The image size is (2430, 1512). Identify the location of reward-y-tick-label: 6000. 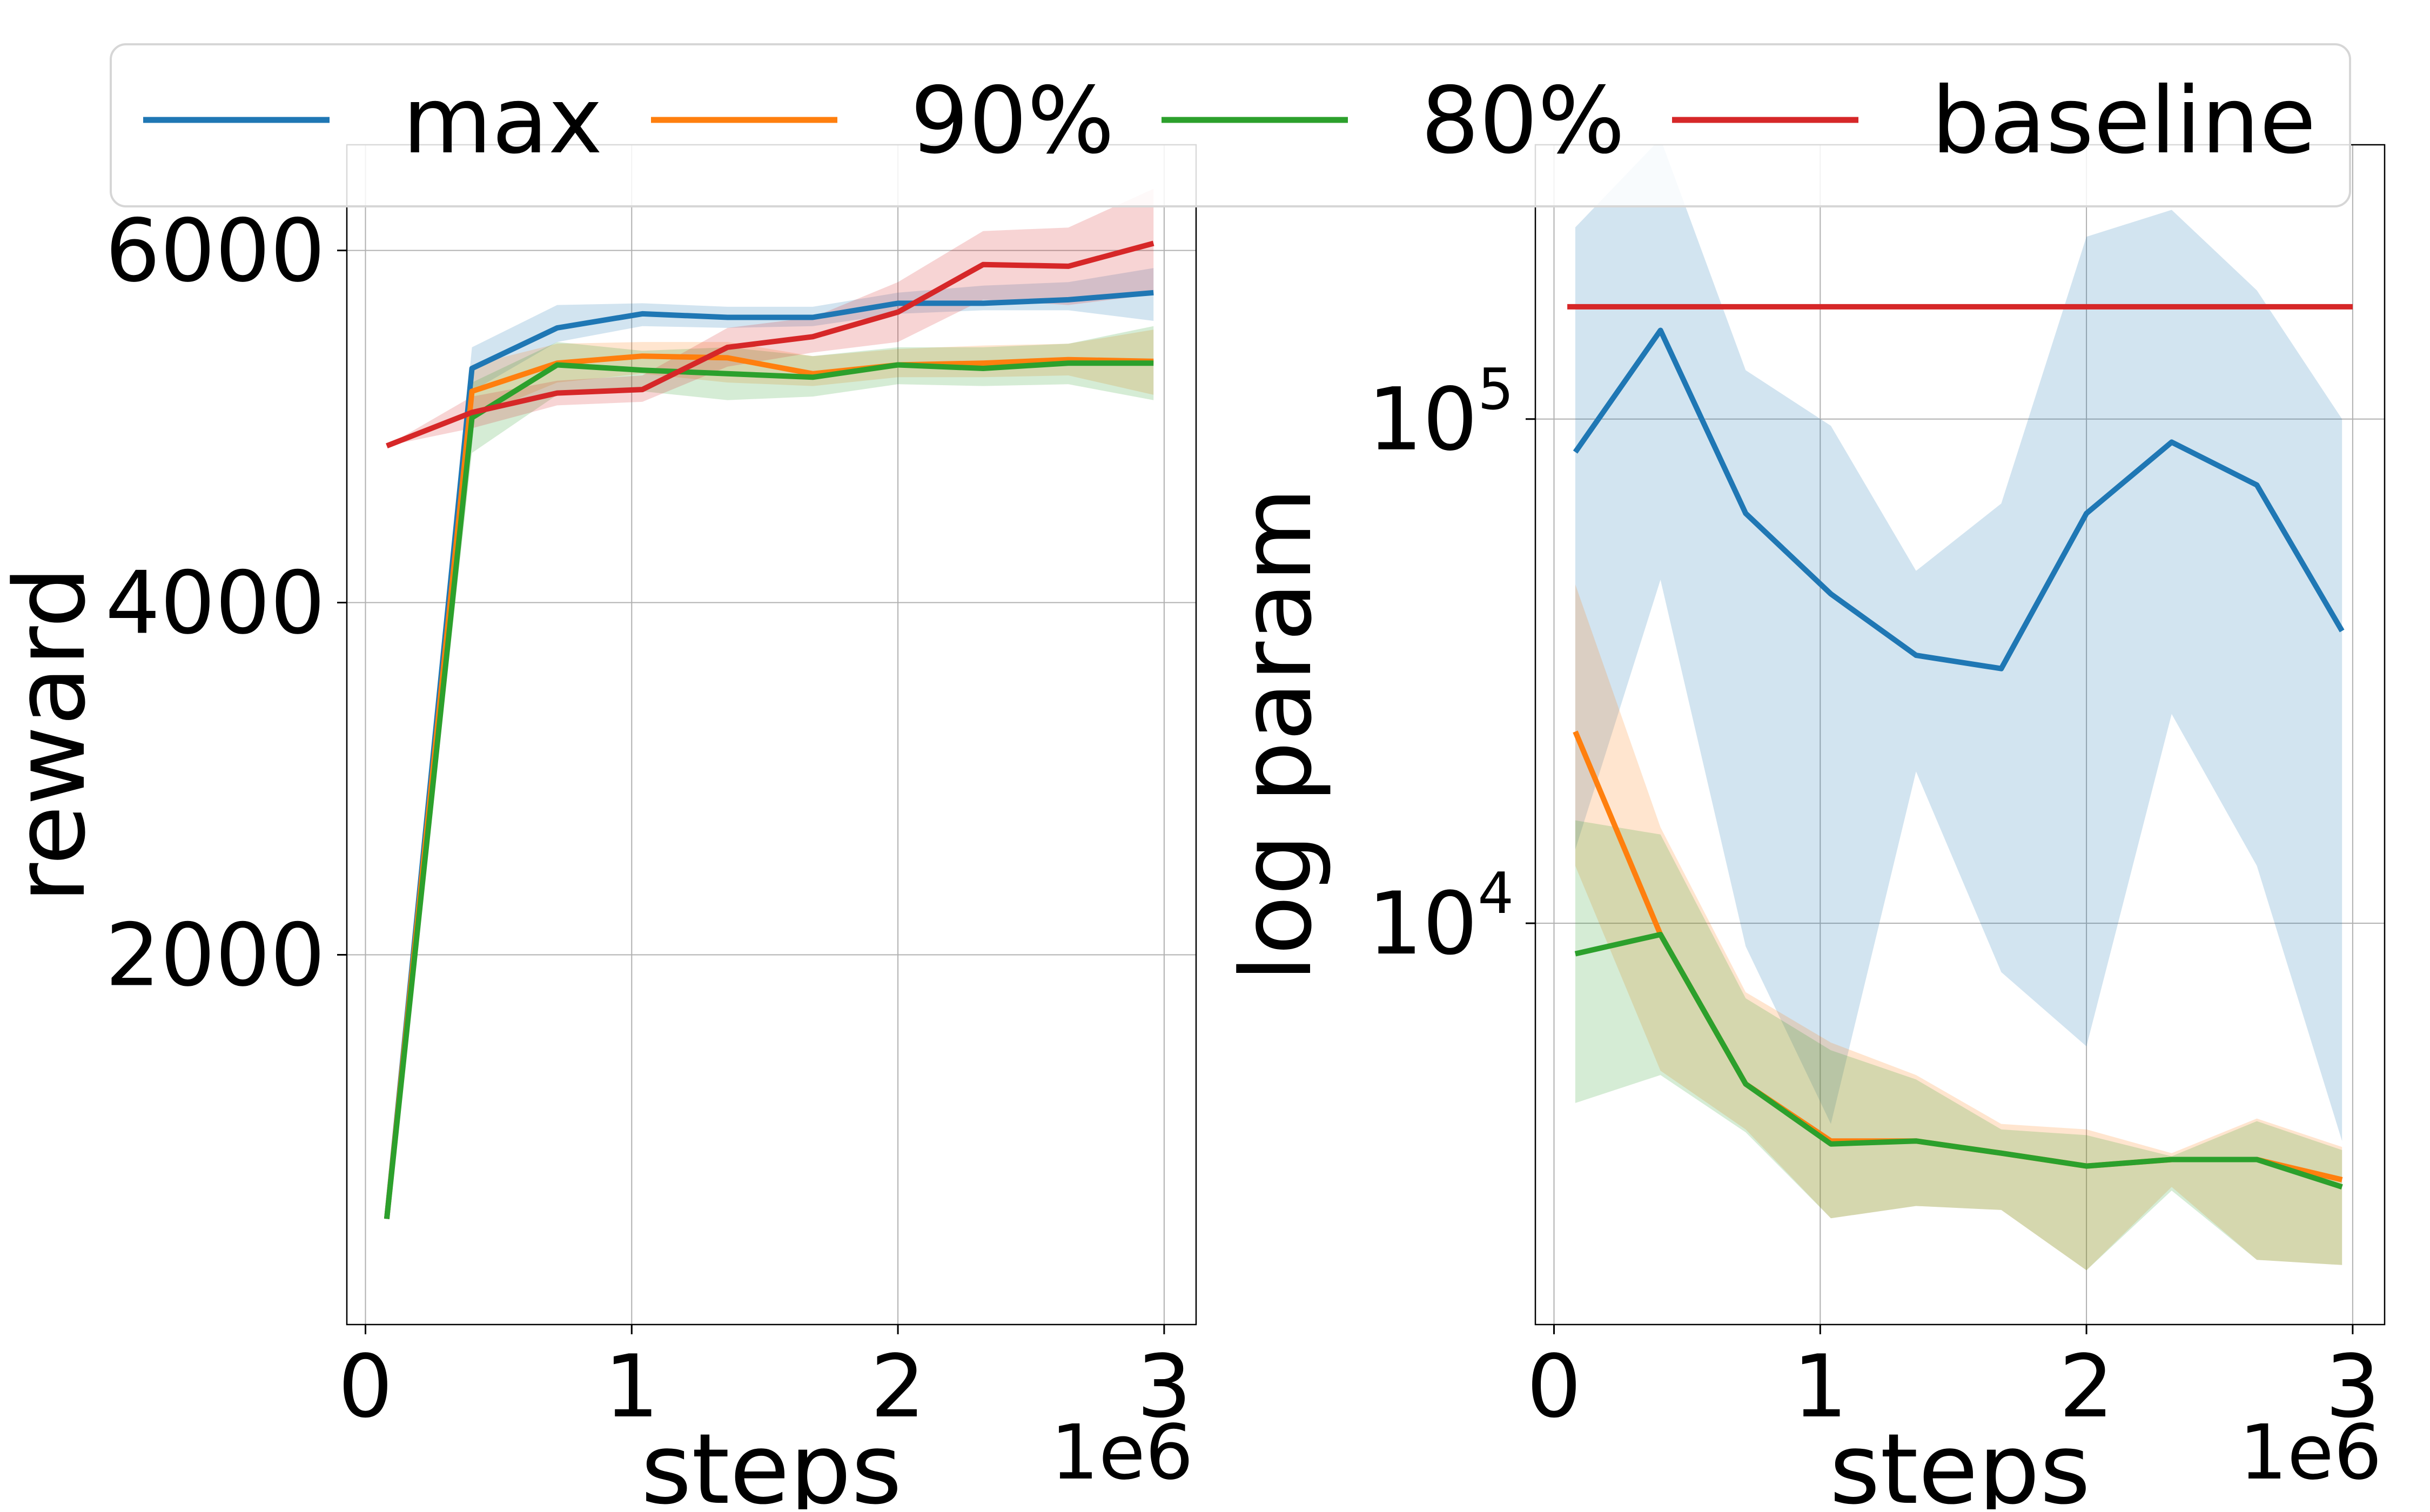
(215, 251).